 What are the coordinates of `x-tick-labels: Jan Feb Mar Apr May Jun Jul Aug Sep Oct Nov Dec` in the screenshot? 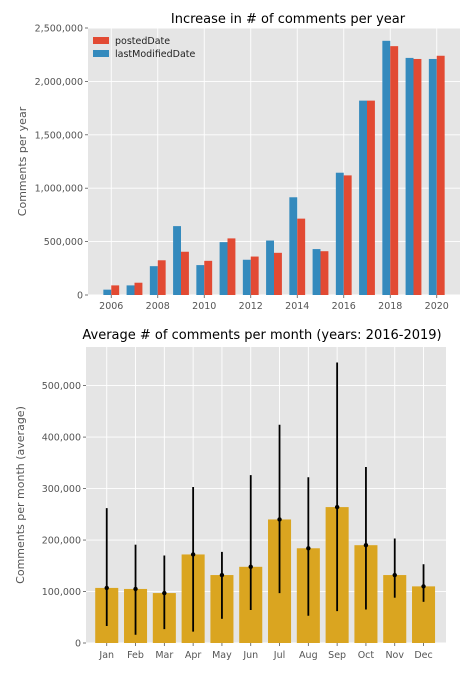 It's located at (265, 652).